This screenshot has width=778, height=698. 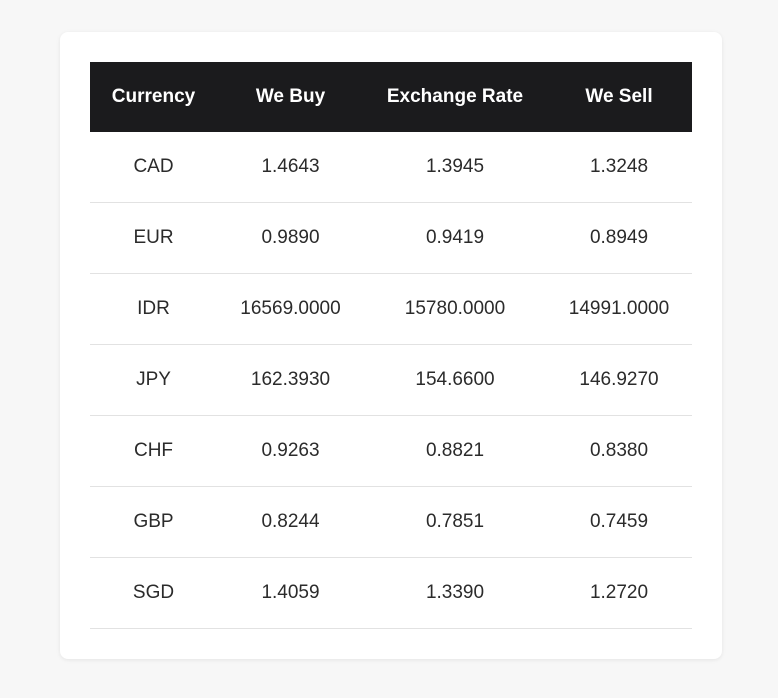 What do you see at coordinates (619, 97) in the screenshot?
I see `header-we-sell: We Sell` at bounding box center [619, 97].